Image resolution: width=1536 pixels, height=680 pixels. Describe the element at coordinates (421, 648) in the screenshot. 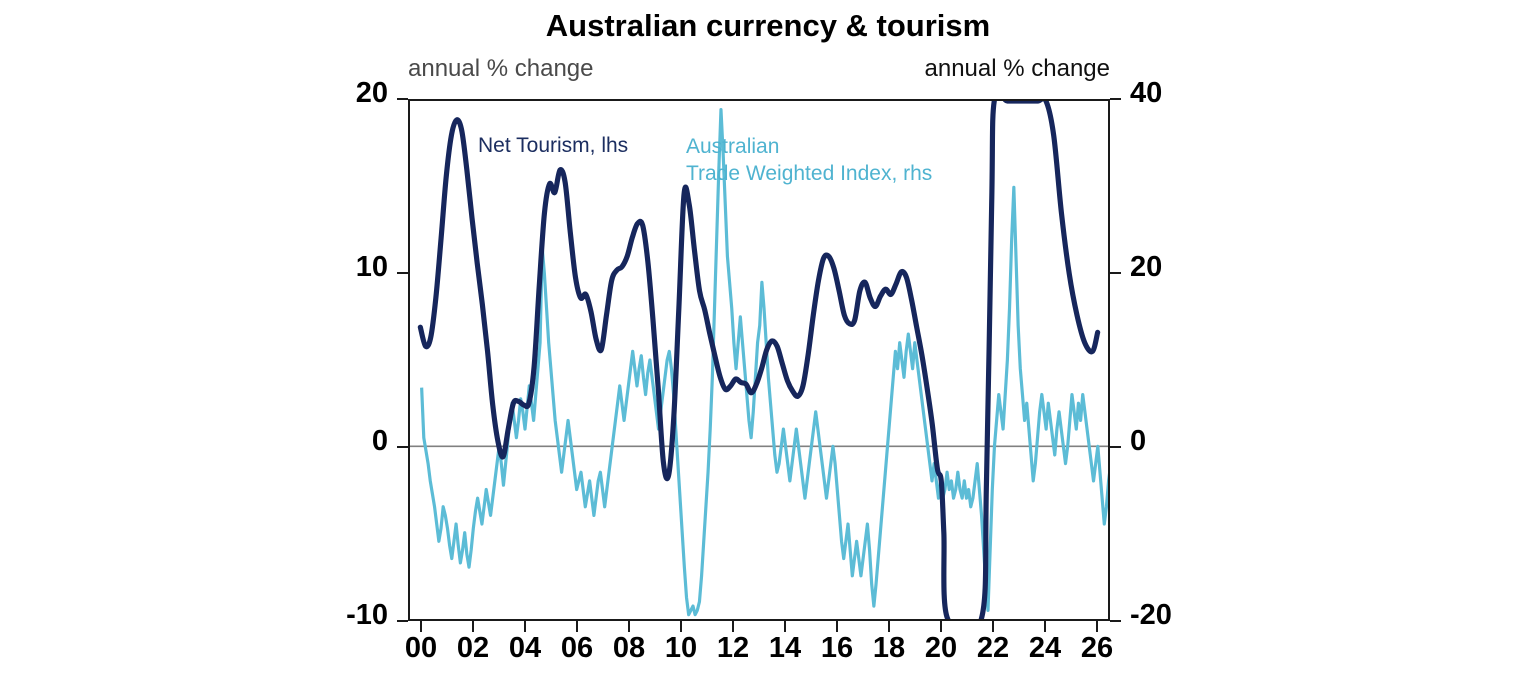

I see `x-axis-tick-label: 00` at that location.